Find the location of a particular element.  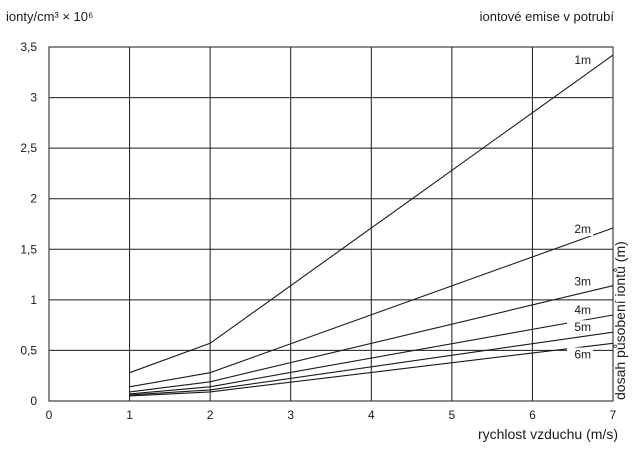

x-tick-label: 3 is located at coordinates (290, 415).